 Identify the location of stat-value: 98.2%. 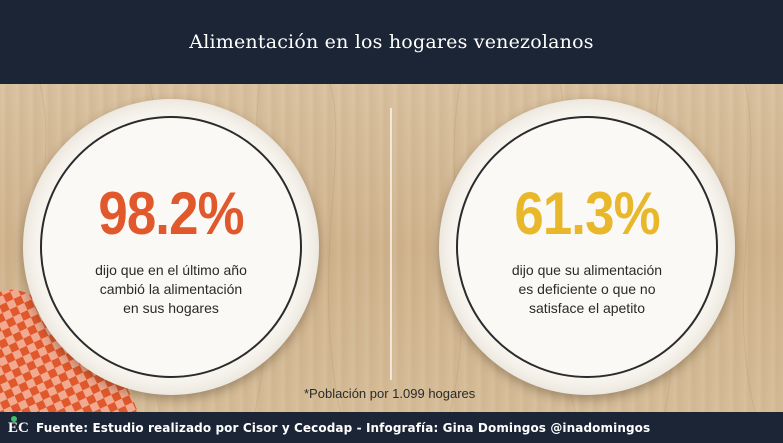
(171, 213).